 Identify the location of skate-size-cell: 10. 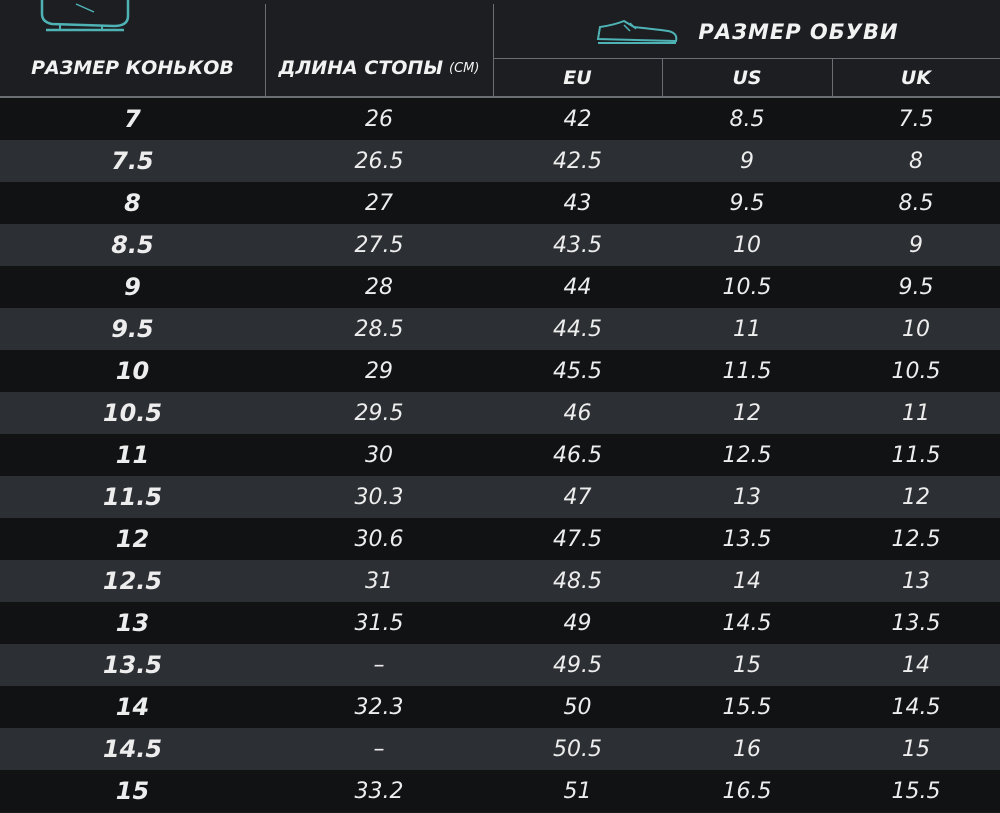
(132, 371).